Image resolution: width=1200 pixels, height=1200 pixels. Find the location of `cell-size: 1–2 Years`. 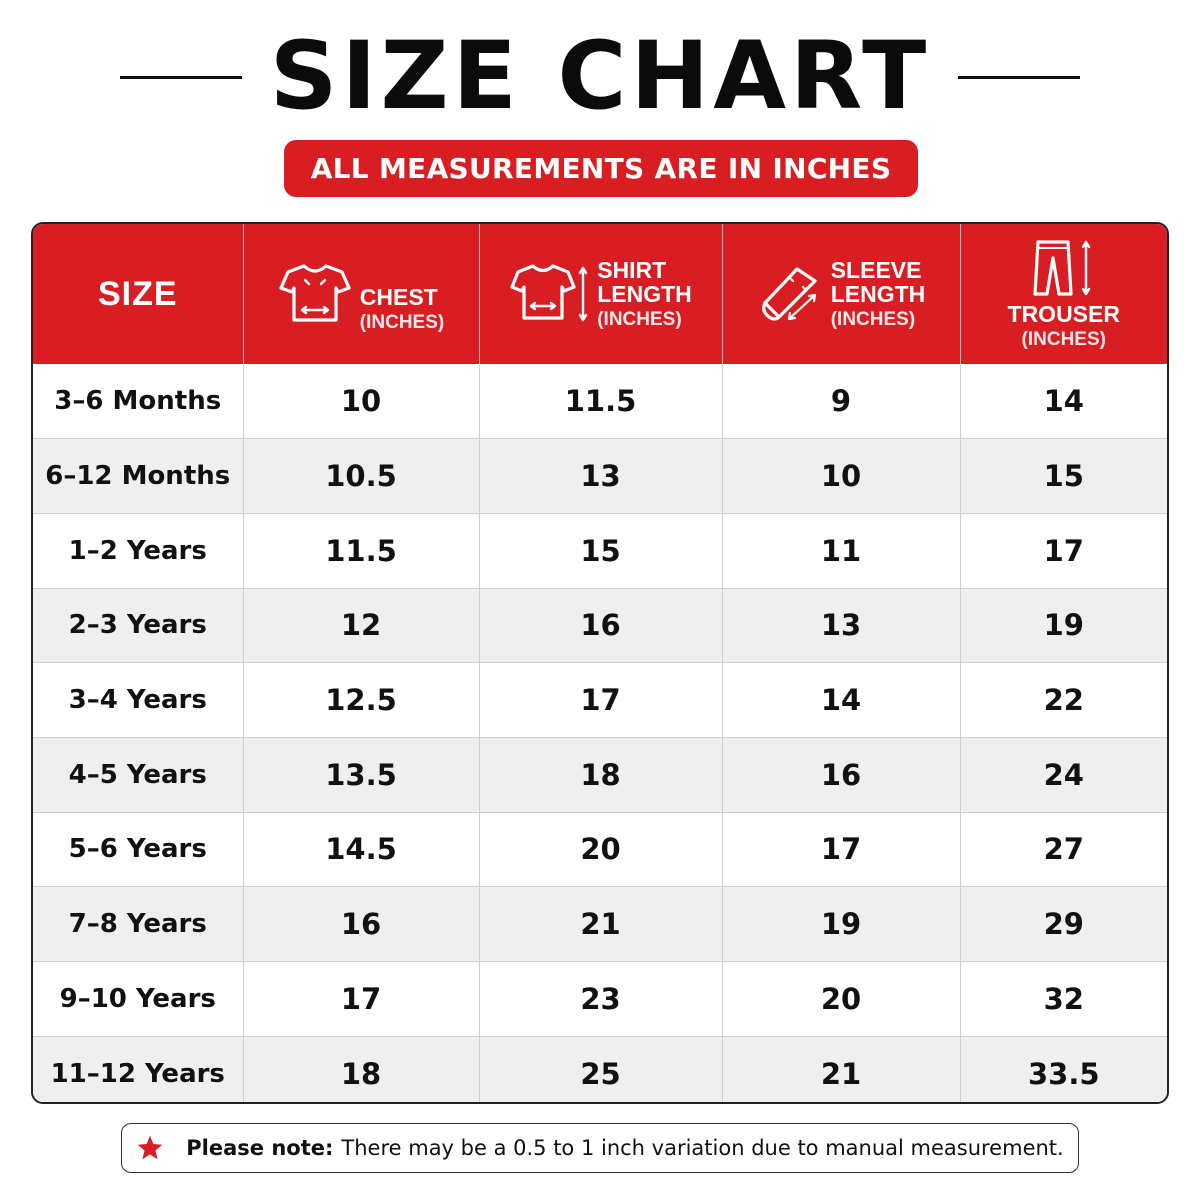

cell-size: 1–2 Years is located at coordinates (138, 551).